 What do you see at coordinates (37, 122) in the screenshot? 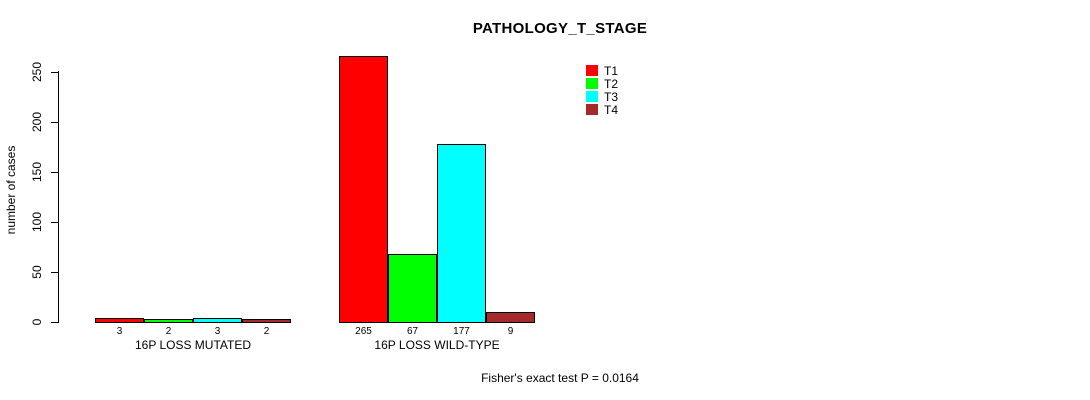
I see `y-tick-label: 200` at bounding box center [37, 122].